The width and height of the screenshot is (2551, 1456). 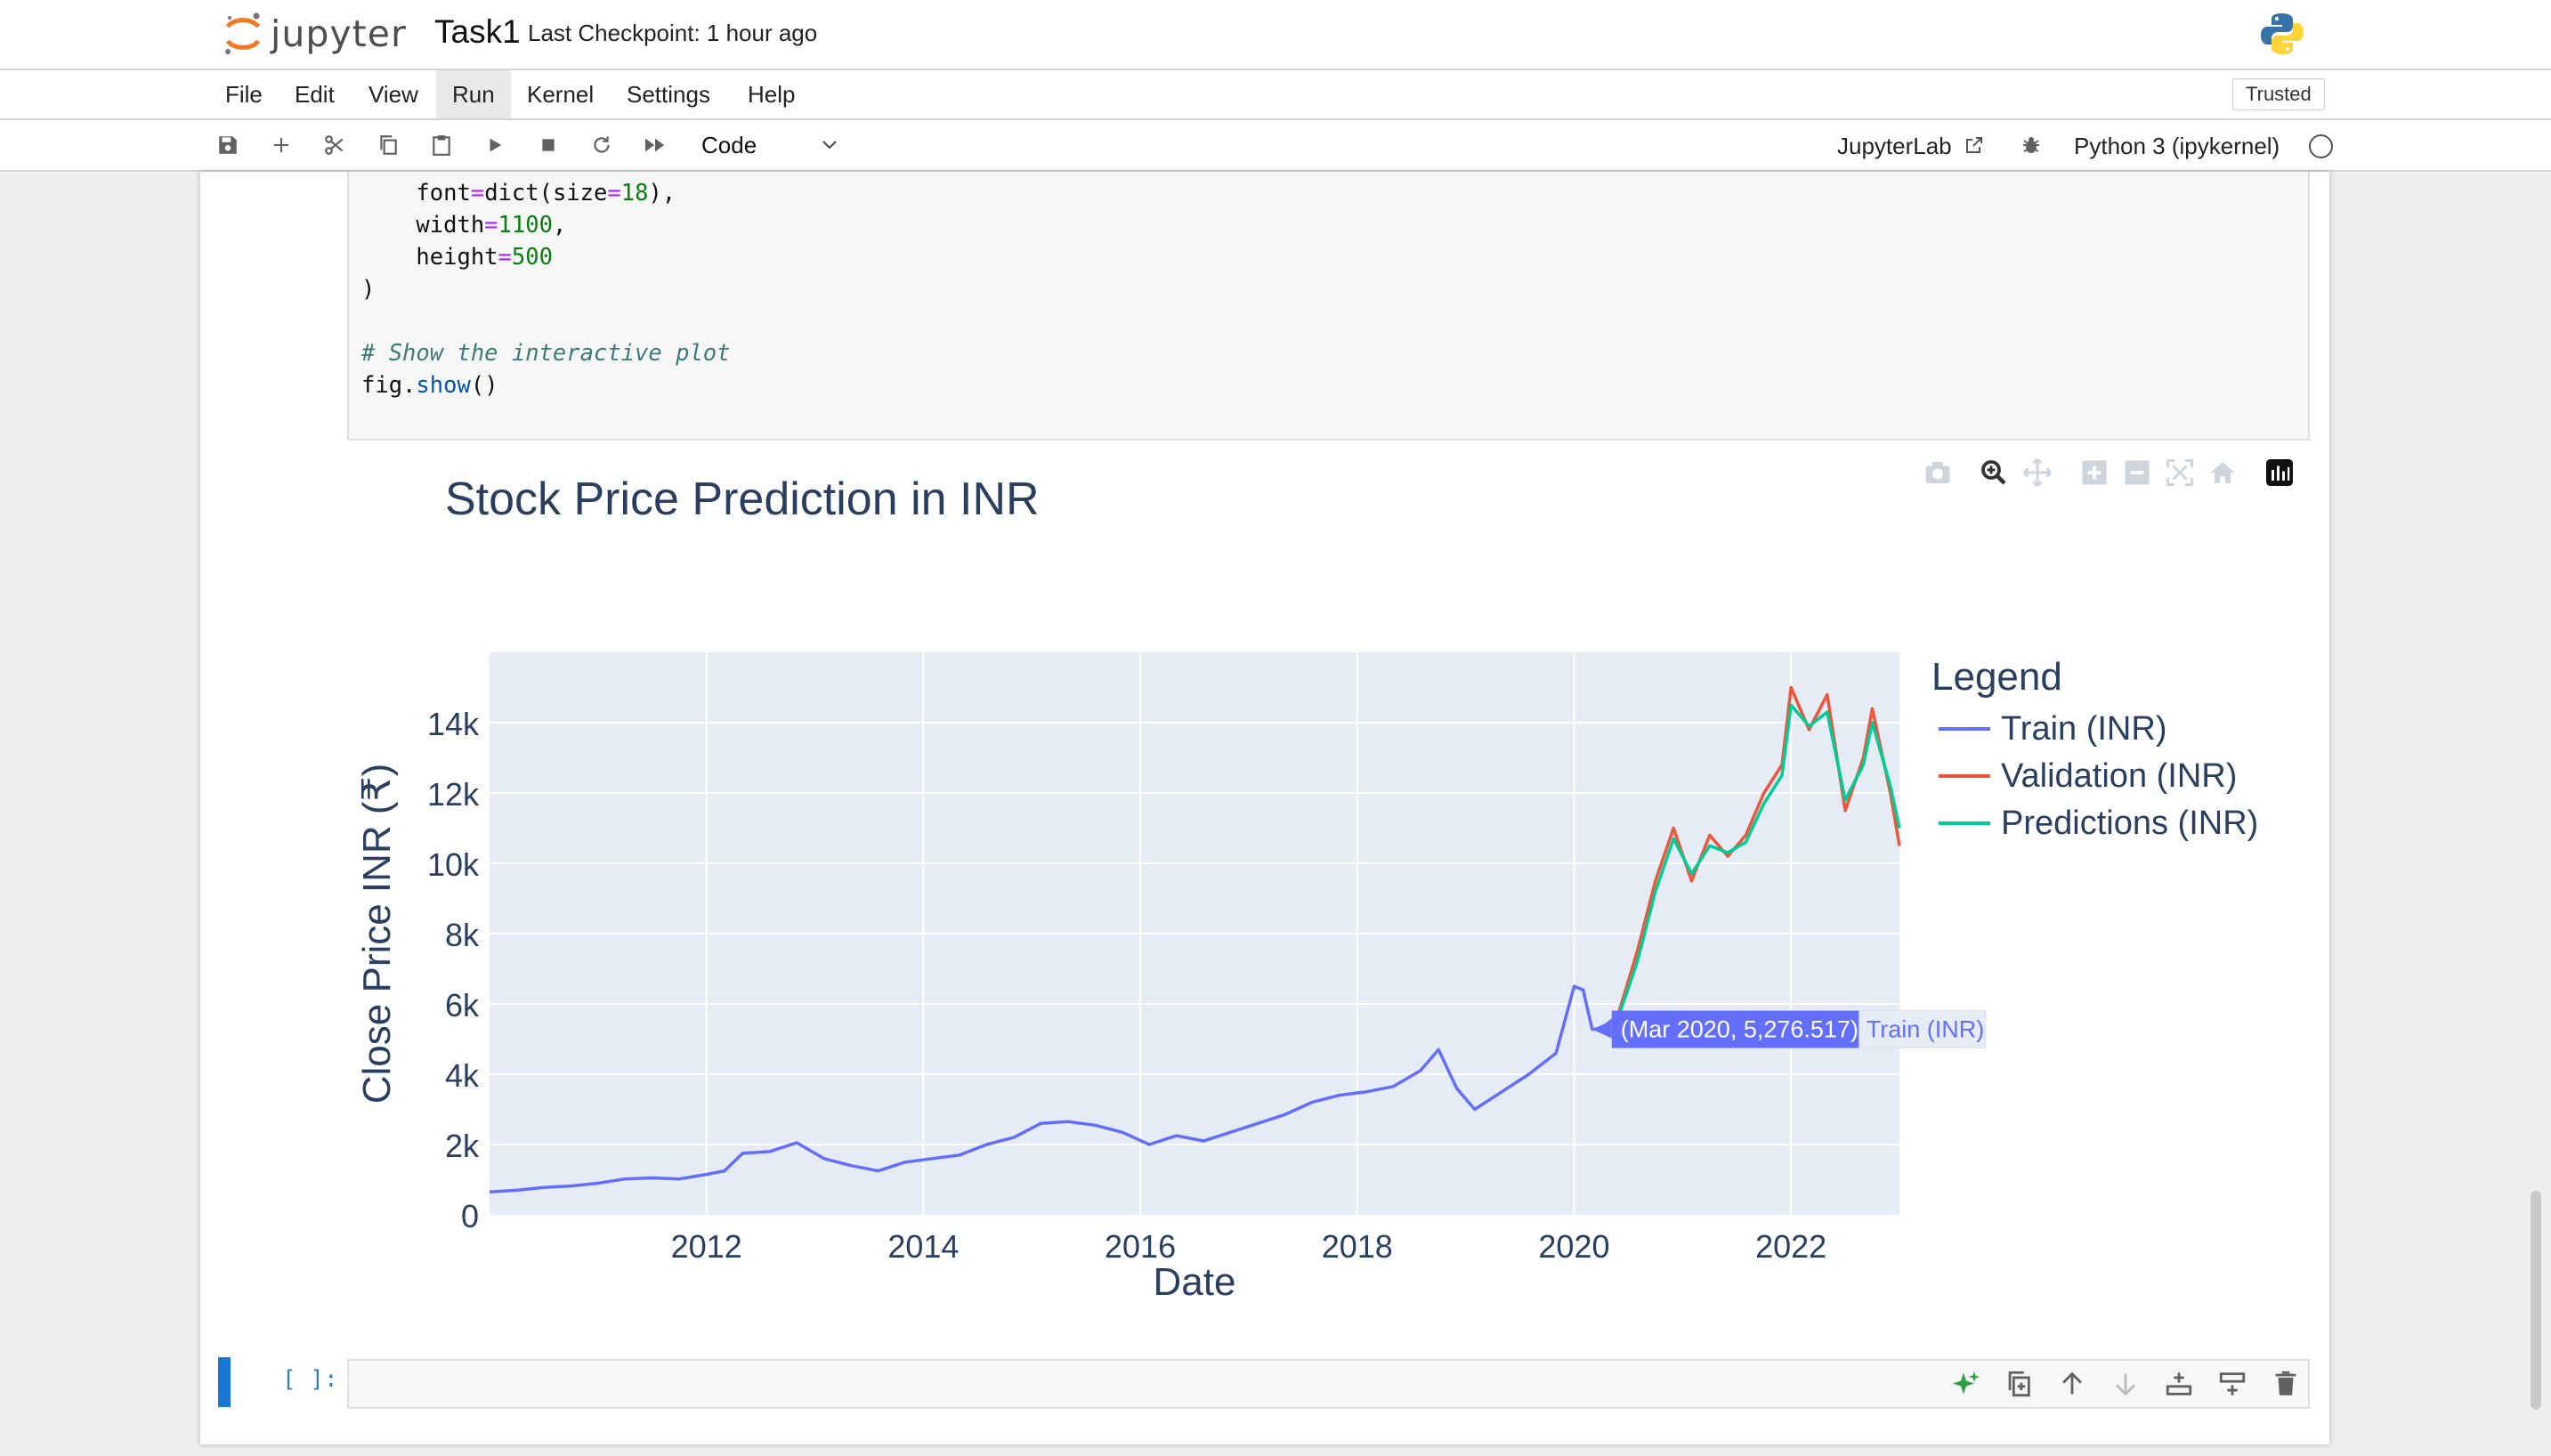 I want to click on x-tick-label: 2014, so click(x=923, y=1246).